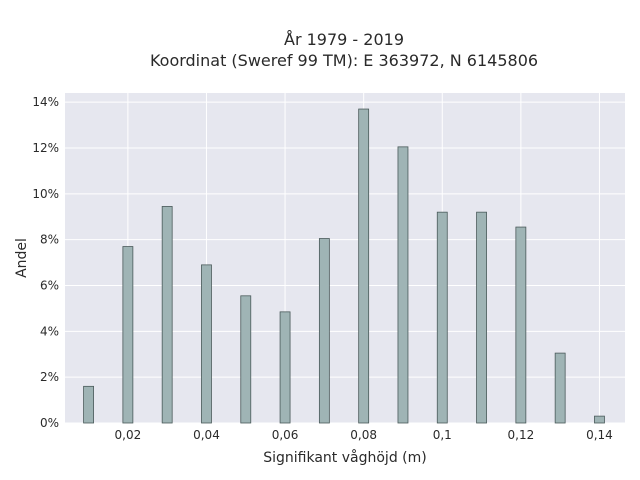 The height and width of the screenshot is (480, 640). Describe the element at coordinates (45, 262) in the screenshot. I see `y-axis-ticks: 0% 2% 4% 6% 8% 10% 12% 14%` at that location.